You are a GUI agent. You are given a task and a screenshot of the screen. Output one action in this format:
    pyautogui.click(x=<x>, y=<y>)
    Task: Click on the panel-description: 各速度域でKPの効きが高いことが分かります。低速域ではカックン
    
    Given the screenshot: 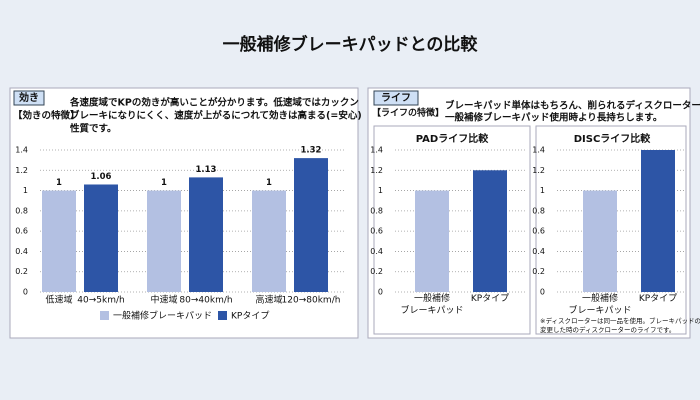 What is the action you would take?
    pyautogui.click(x=214, y=103)
    